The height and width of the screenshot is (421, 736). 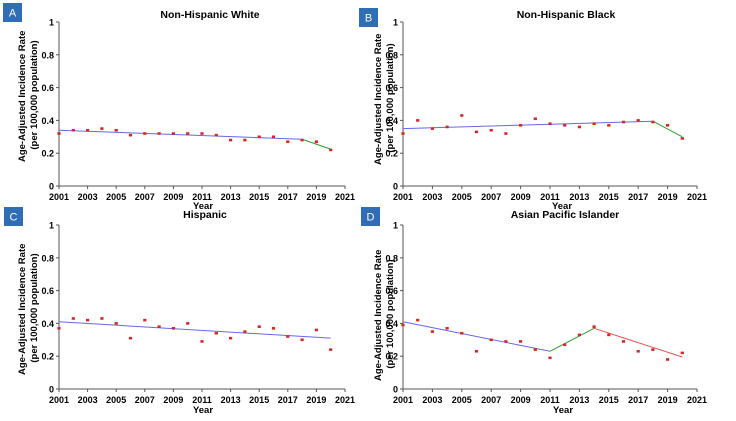 I want to click on x-tick-label: 2019, so click(x=668, y=400).